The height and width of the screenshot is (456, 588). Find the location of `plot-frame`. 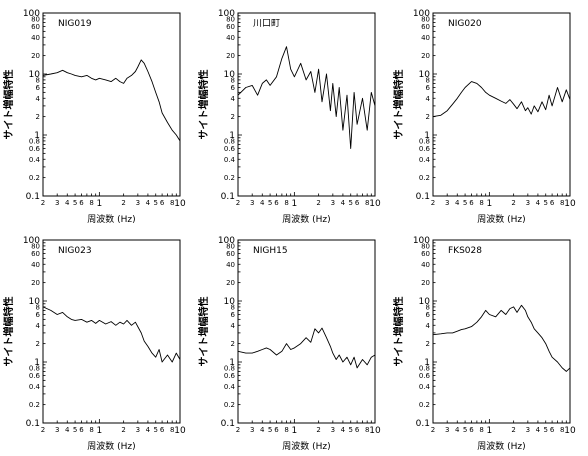

plot-frame is located at coordinates (306, 104).